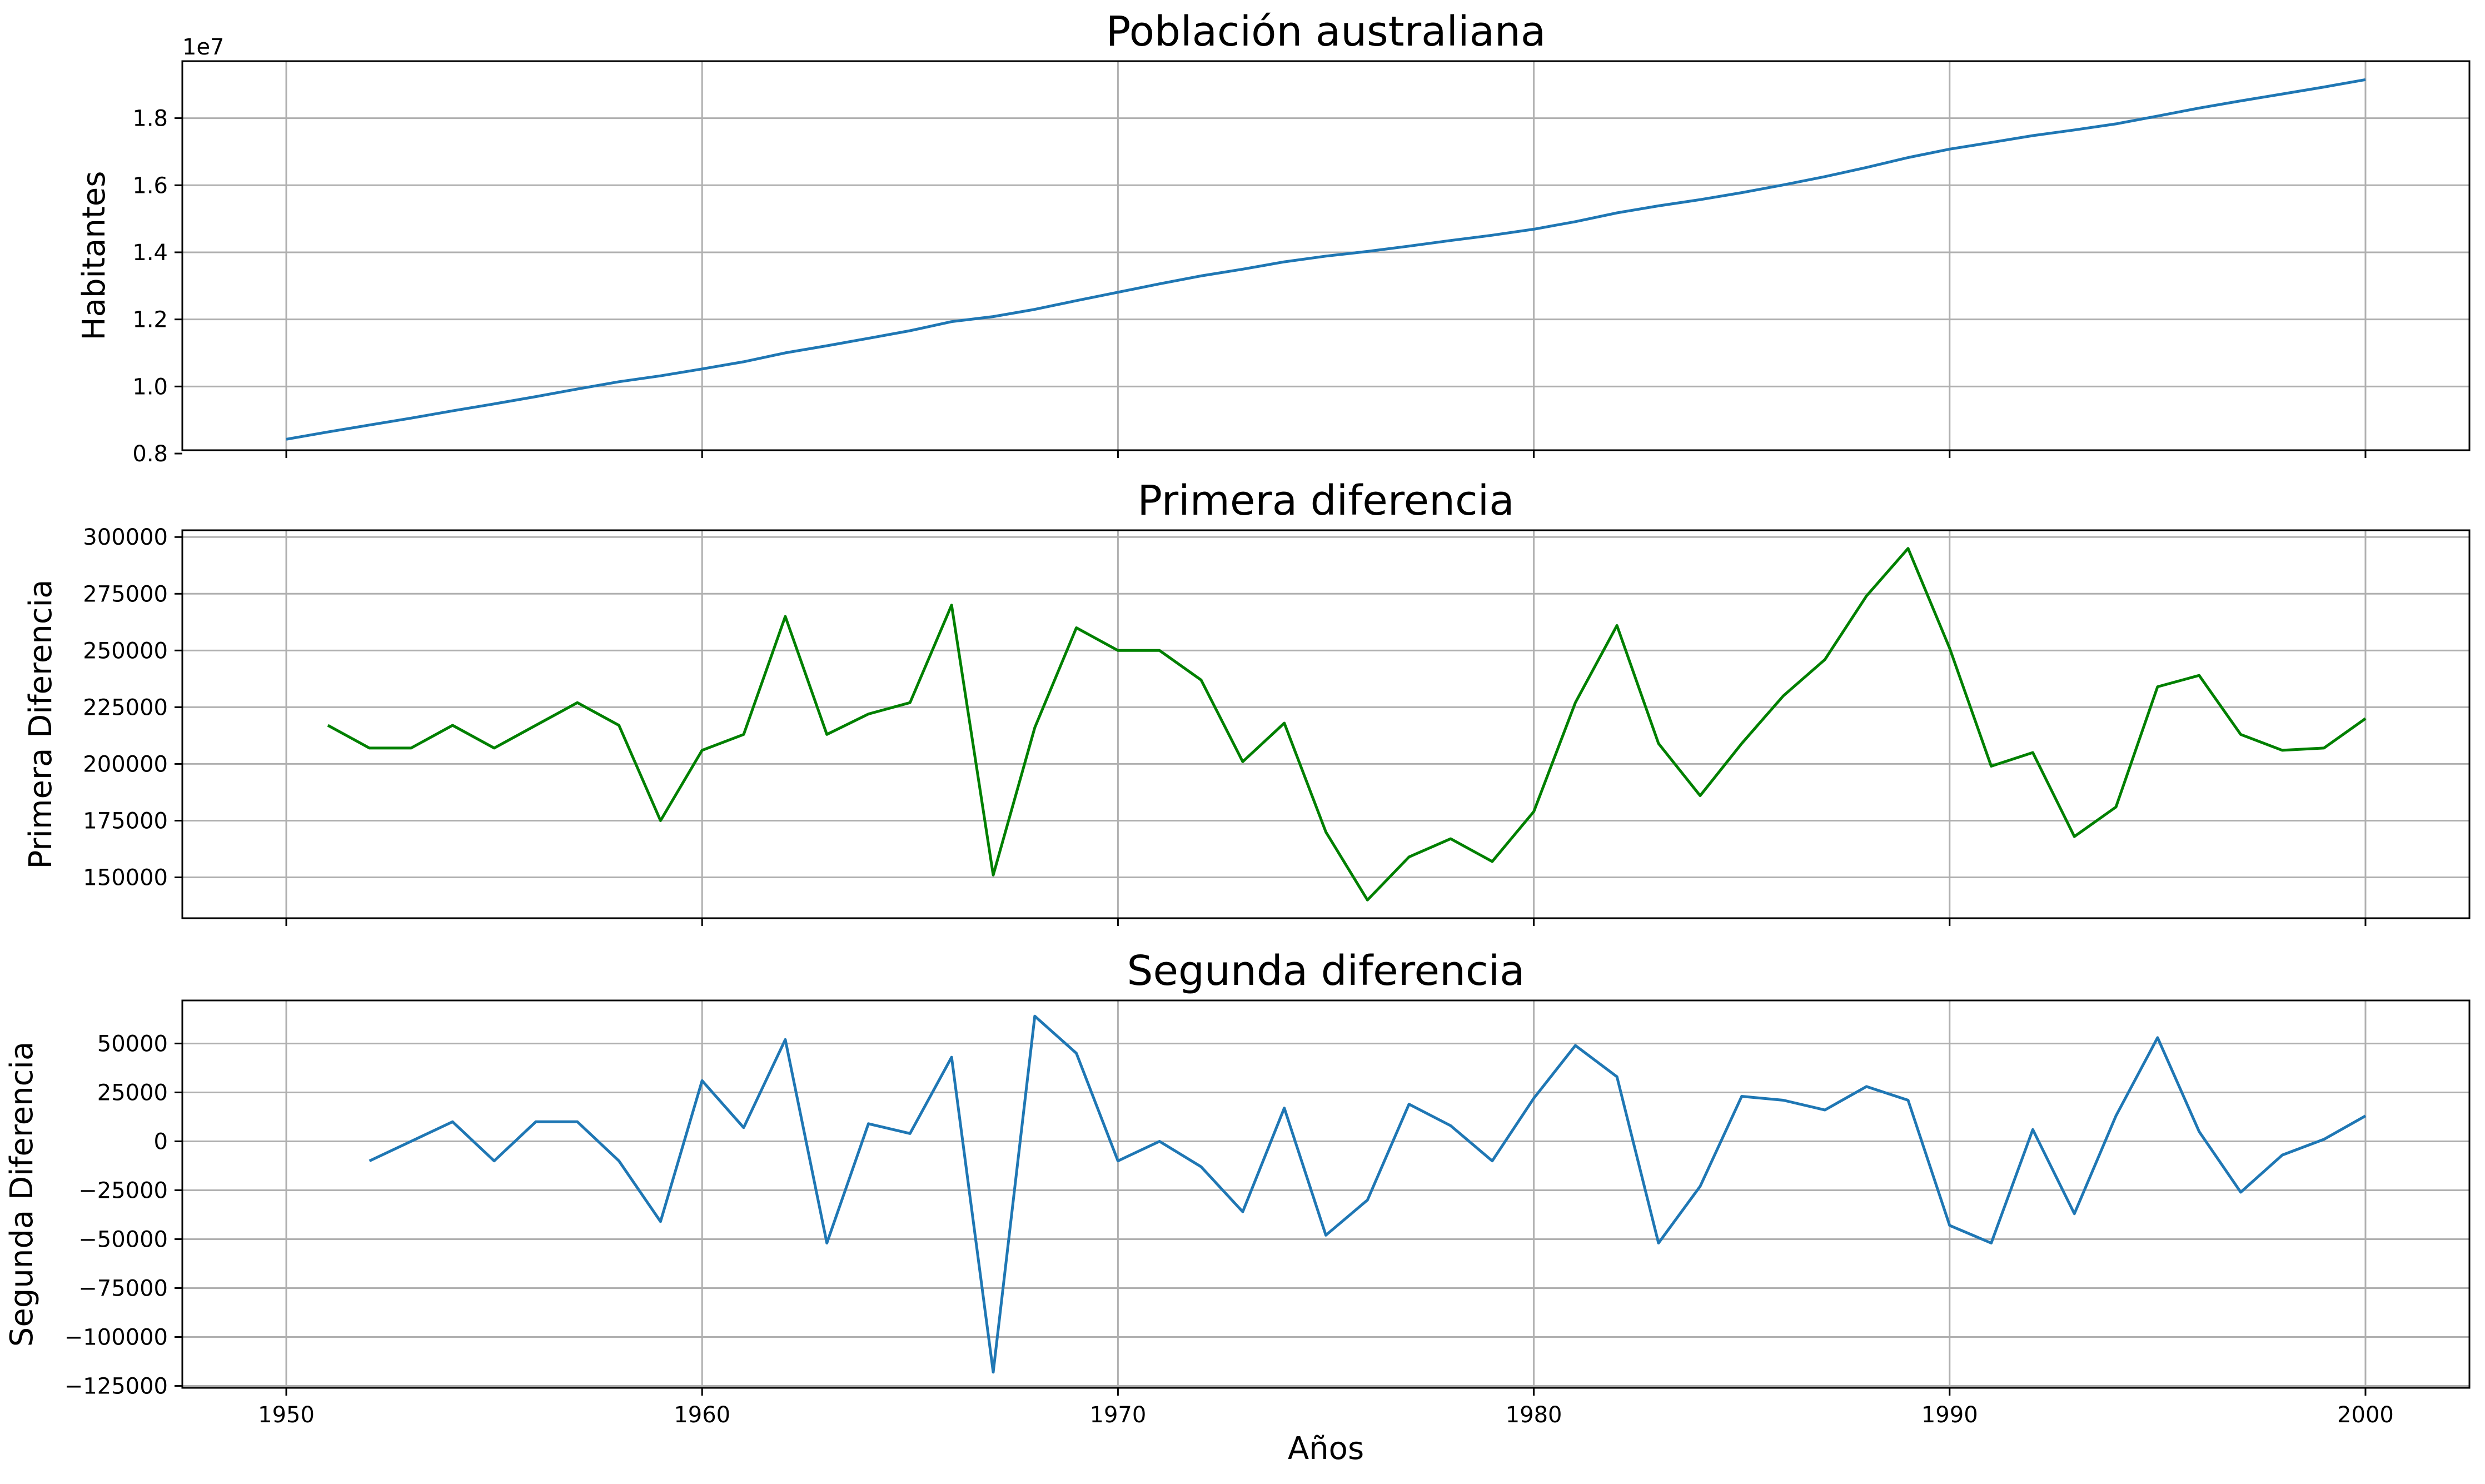  What do you see at coordinates (2365, 1415) in the screenshot?
I see `x-tick-label: 2000` at bounding box center [2365, 1415].